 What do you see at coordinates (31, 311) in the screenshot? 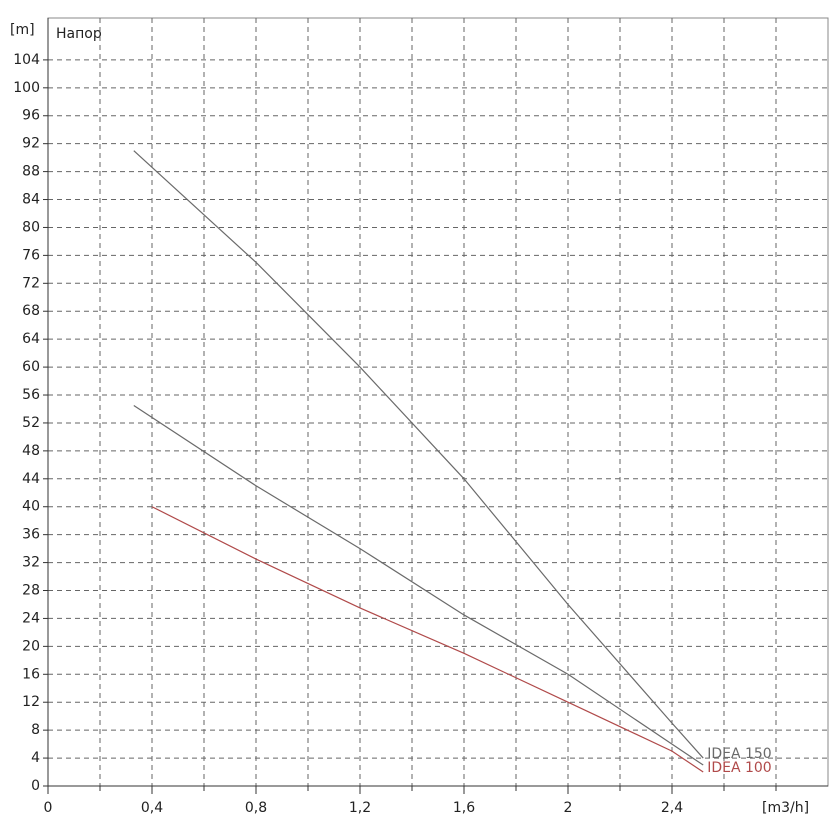
I see `y-tick-label: 68` at bounding box center [31, 311].